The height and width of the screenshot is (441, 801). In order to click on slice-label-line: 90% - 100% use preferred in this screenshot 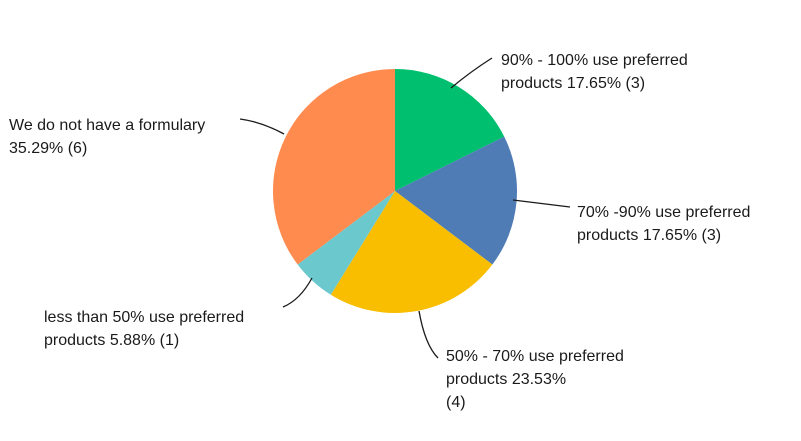, I will do `click(594, 60)`.